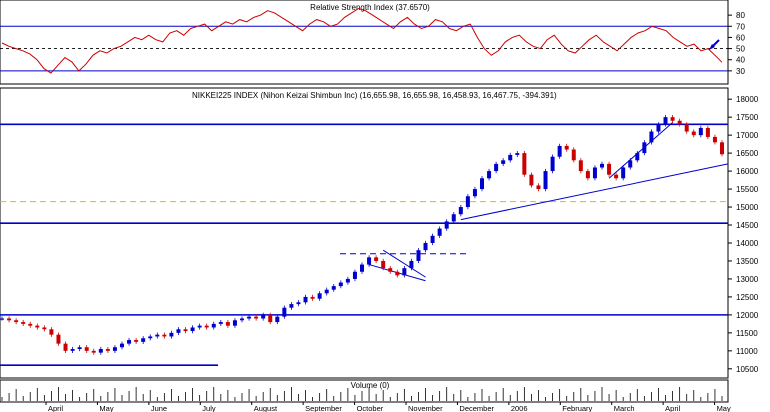  What do you see at coordinates (594, 192) in the screenshot?
I see `long-trendline` at bounding box center [594, 192].